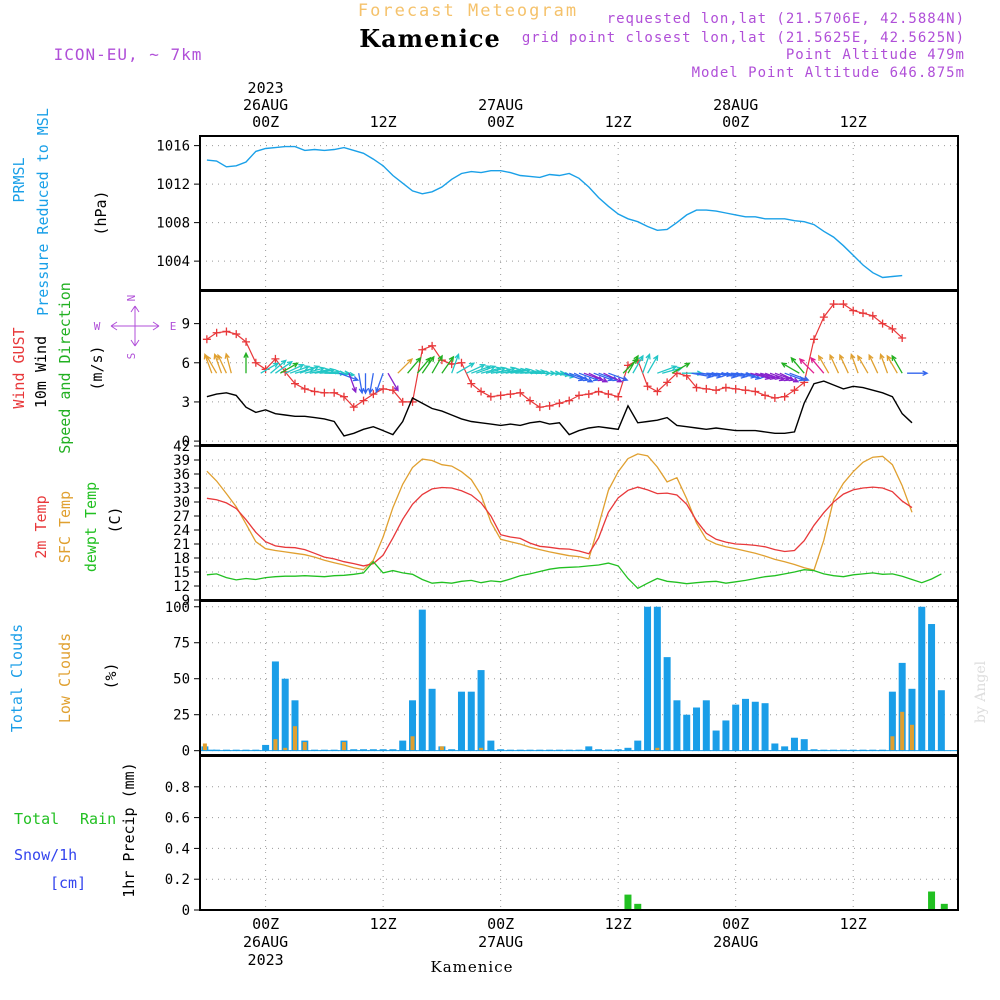 Image resolution: width=1000 pixels, height=1000 pixels. I want to click on axis-label: (C), so click(115, 519).